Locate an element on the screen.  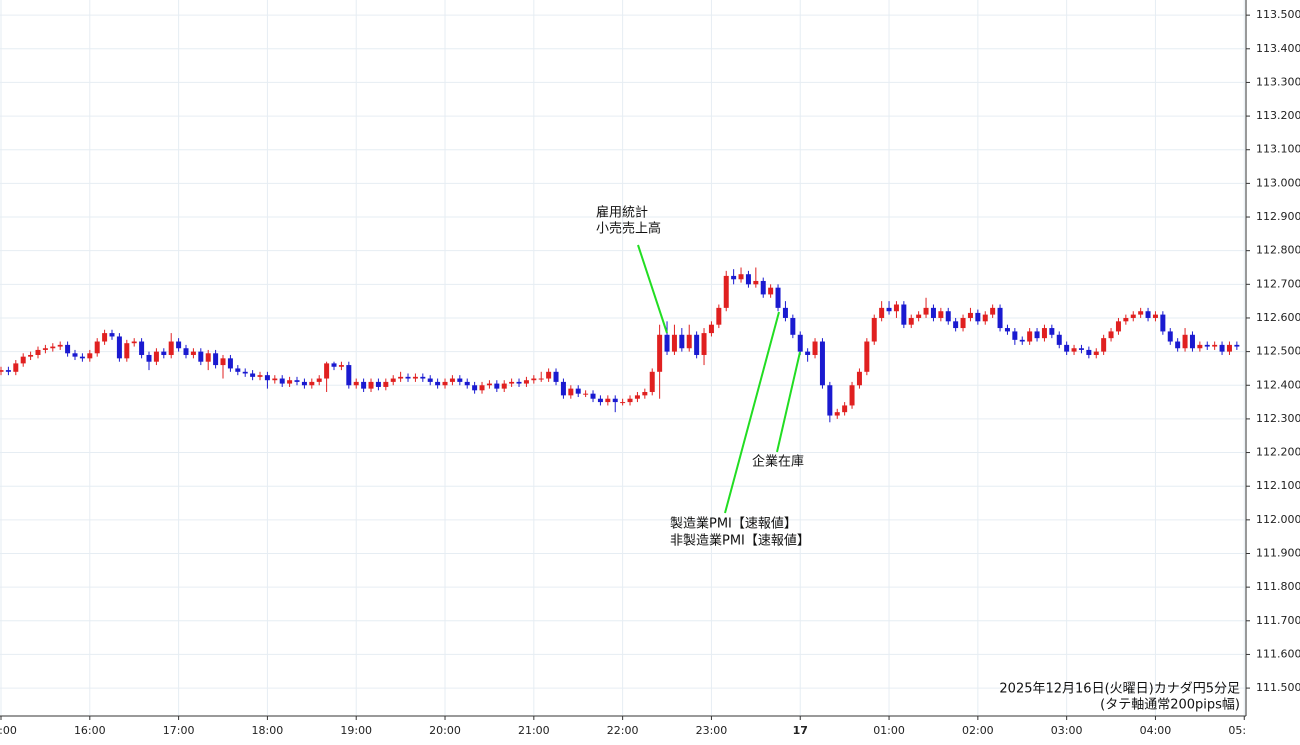
x-tick-label: 20:00 is located at coordinates (445, 730).